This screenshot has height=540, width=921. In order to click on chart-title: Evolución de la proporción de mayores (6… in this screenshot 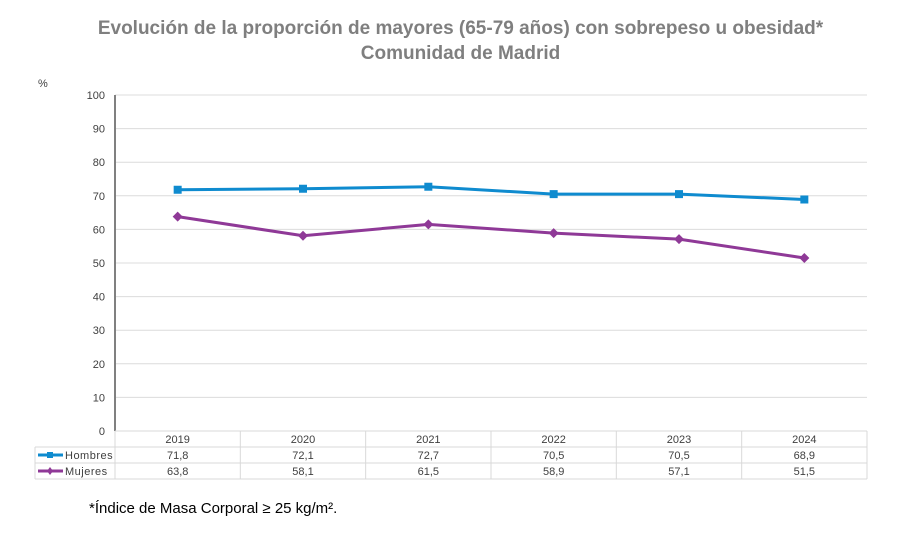, I will do `click(460, 41)`.